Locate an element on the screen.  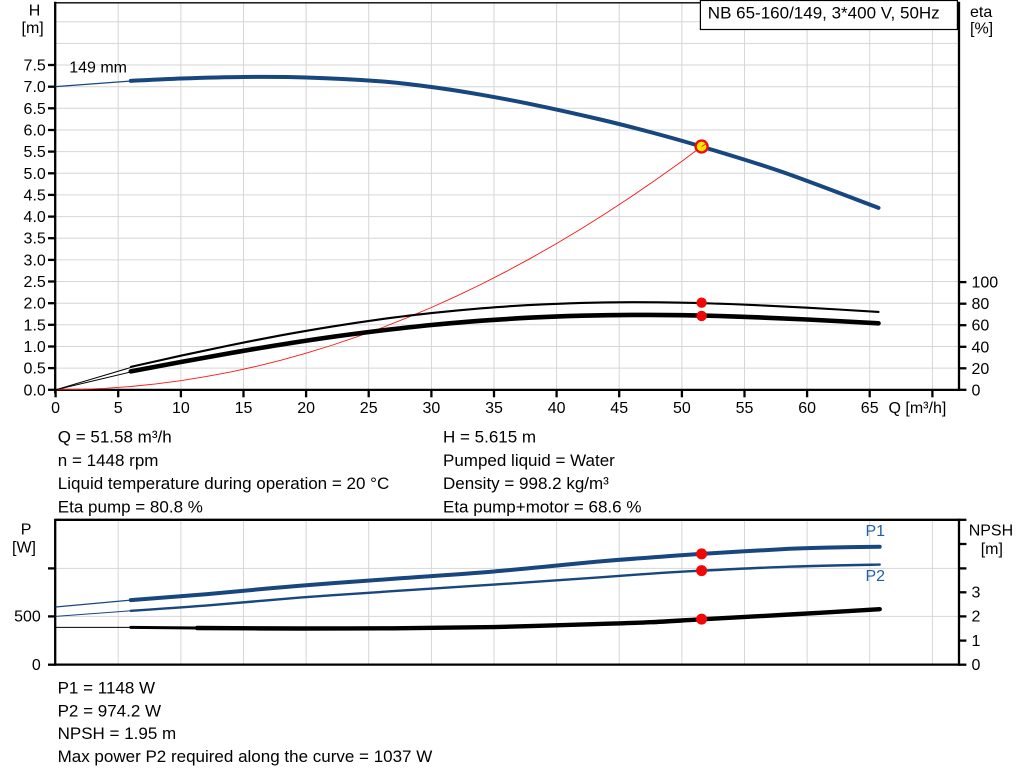
svg-text: 7.5 is located at coordinates (35, 66).